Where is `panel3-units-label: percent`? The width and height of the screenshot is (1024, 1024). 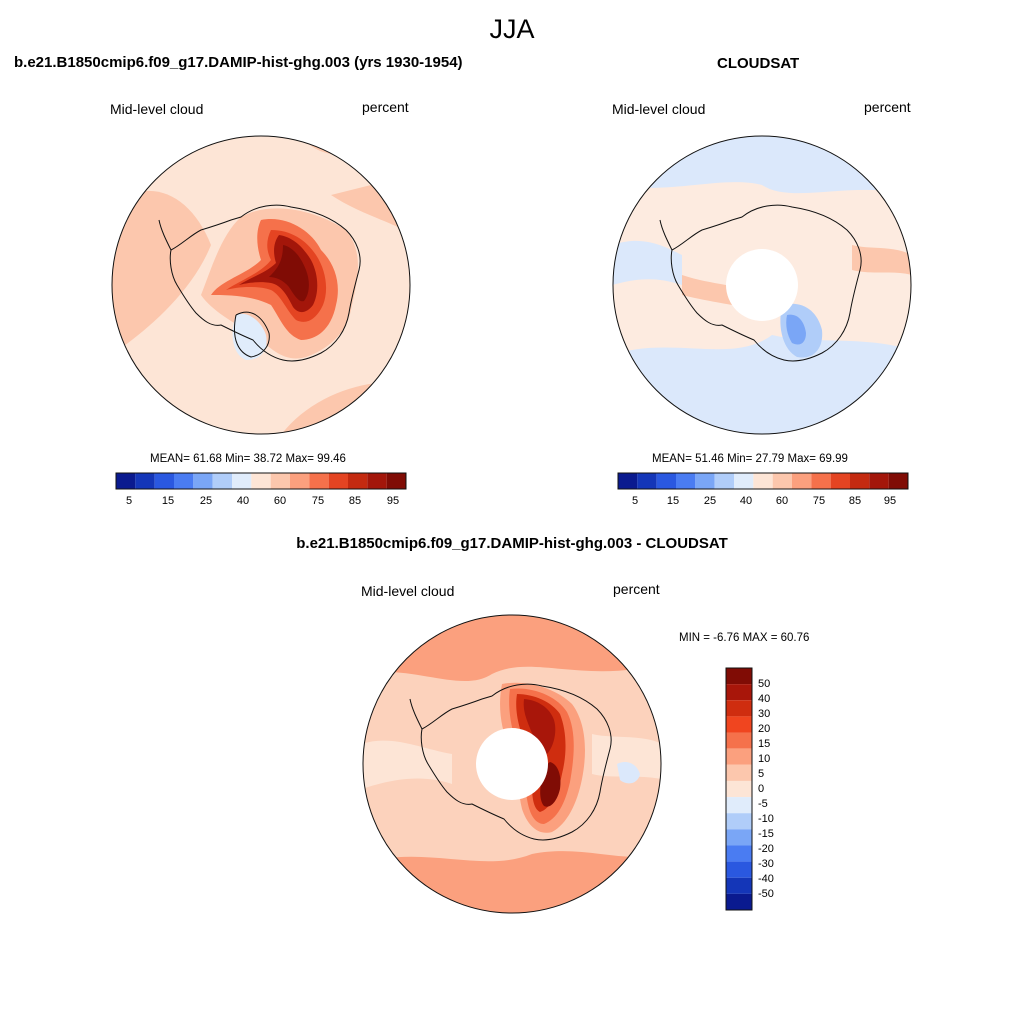 panel3-units-label: percent is located at coordinates (636, 589).